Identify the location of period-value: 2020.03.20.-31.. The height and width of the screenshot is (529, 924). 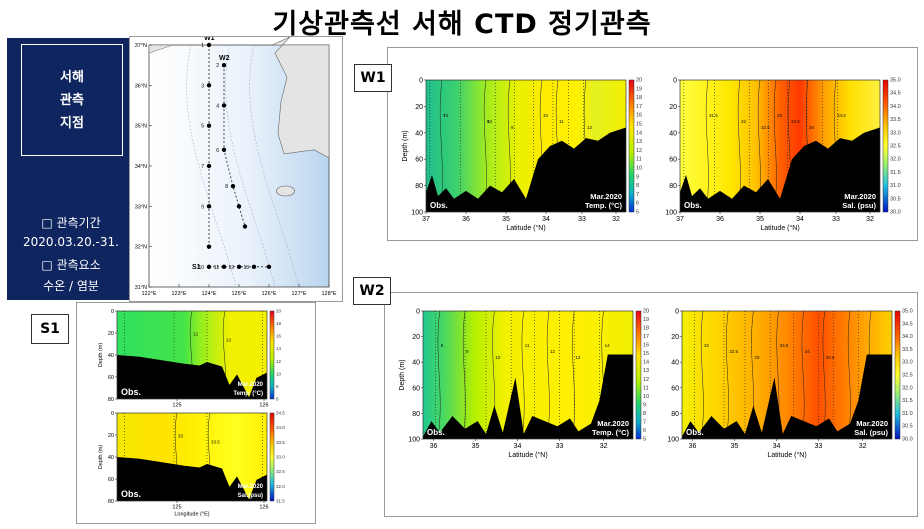
(71, 242).